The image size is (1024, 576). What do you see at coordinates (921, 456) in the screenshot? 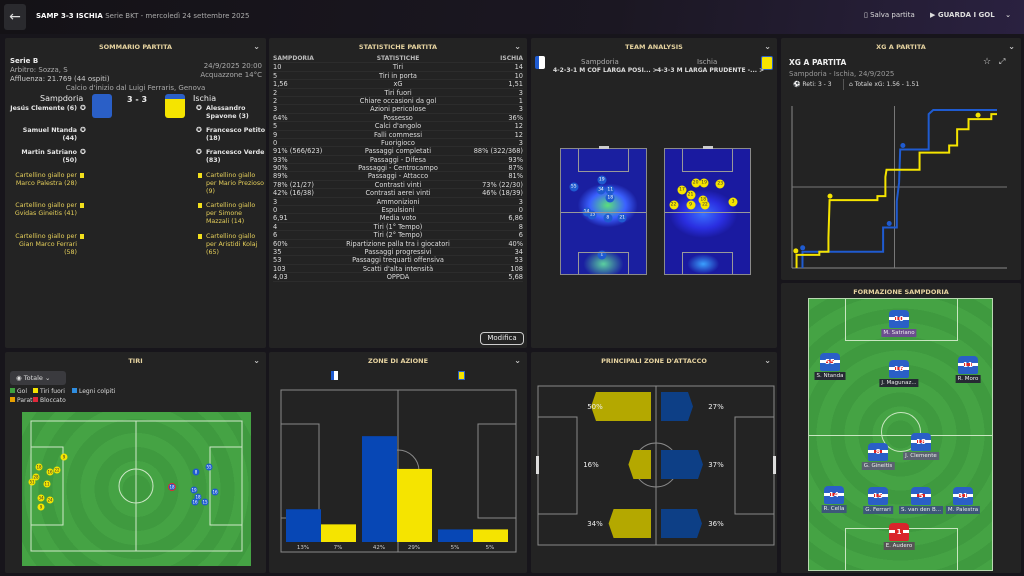
I see `player-name: J. Clemente` at bounding box center [921, 456].